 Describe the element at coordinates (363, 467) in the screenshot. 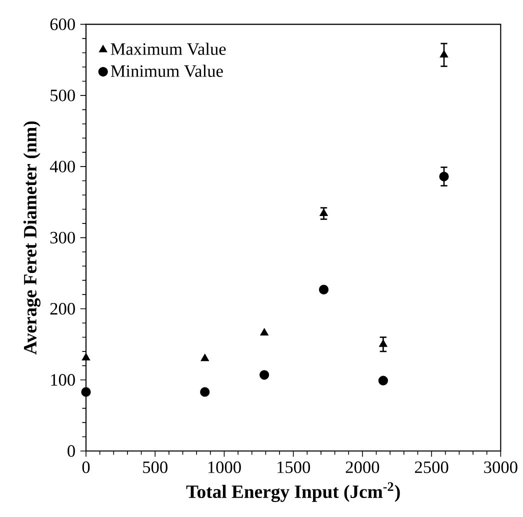

I see `x-tick-label: 2000` at that location.